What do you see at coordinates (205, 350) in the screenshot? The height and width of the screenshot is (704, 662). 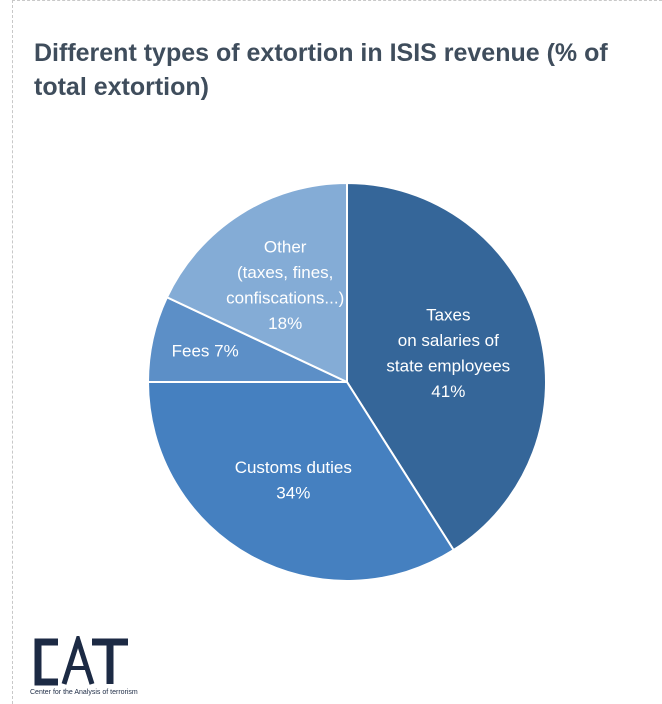 I see `pie-slice-label-3: Fees 7%` at bounding box center [205, 350].